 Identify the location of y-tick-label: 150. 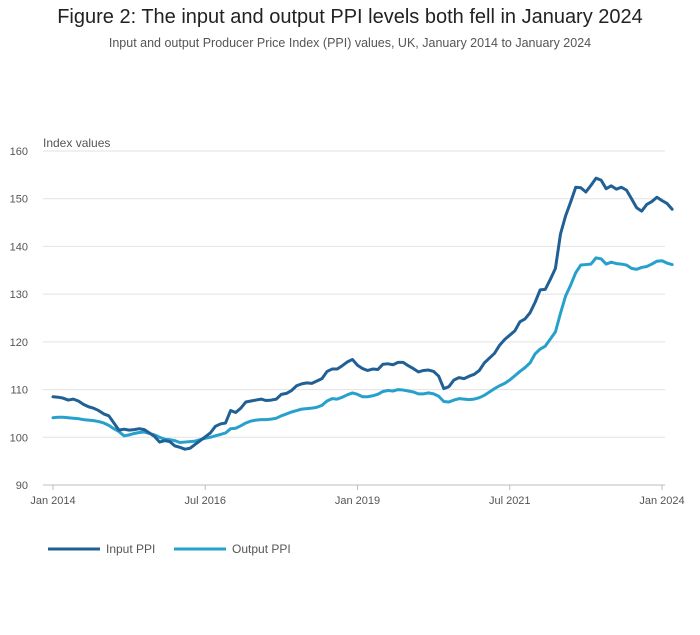
(19, 200).